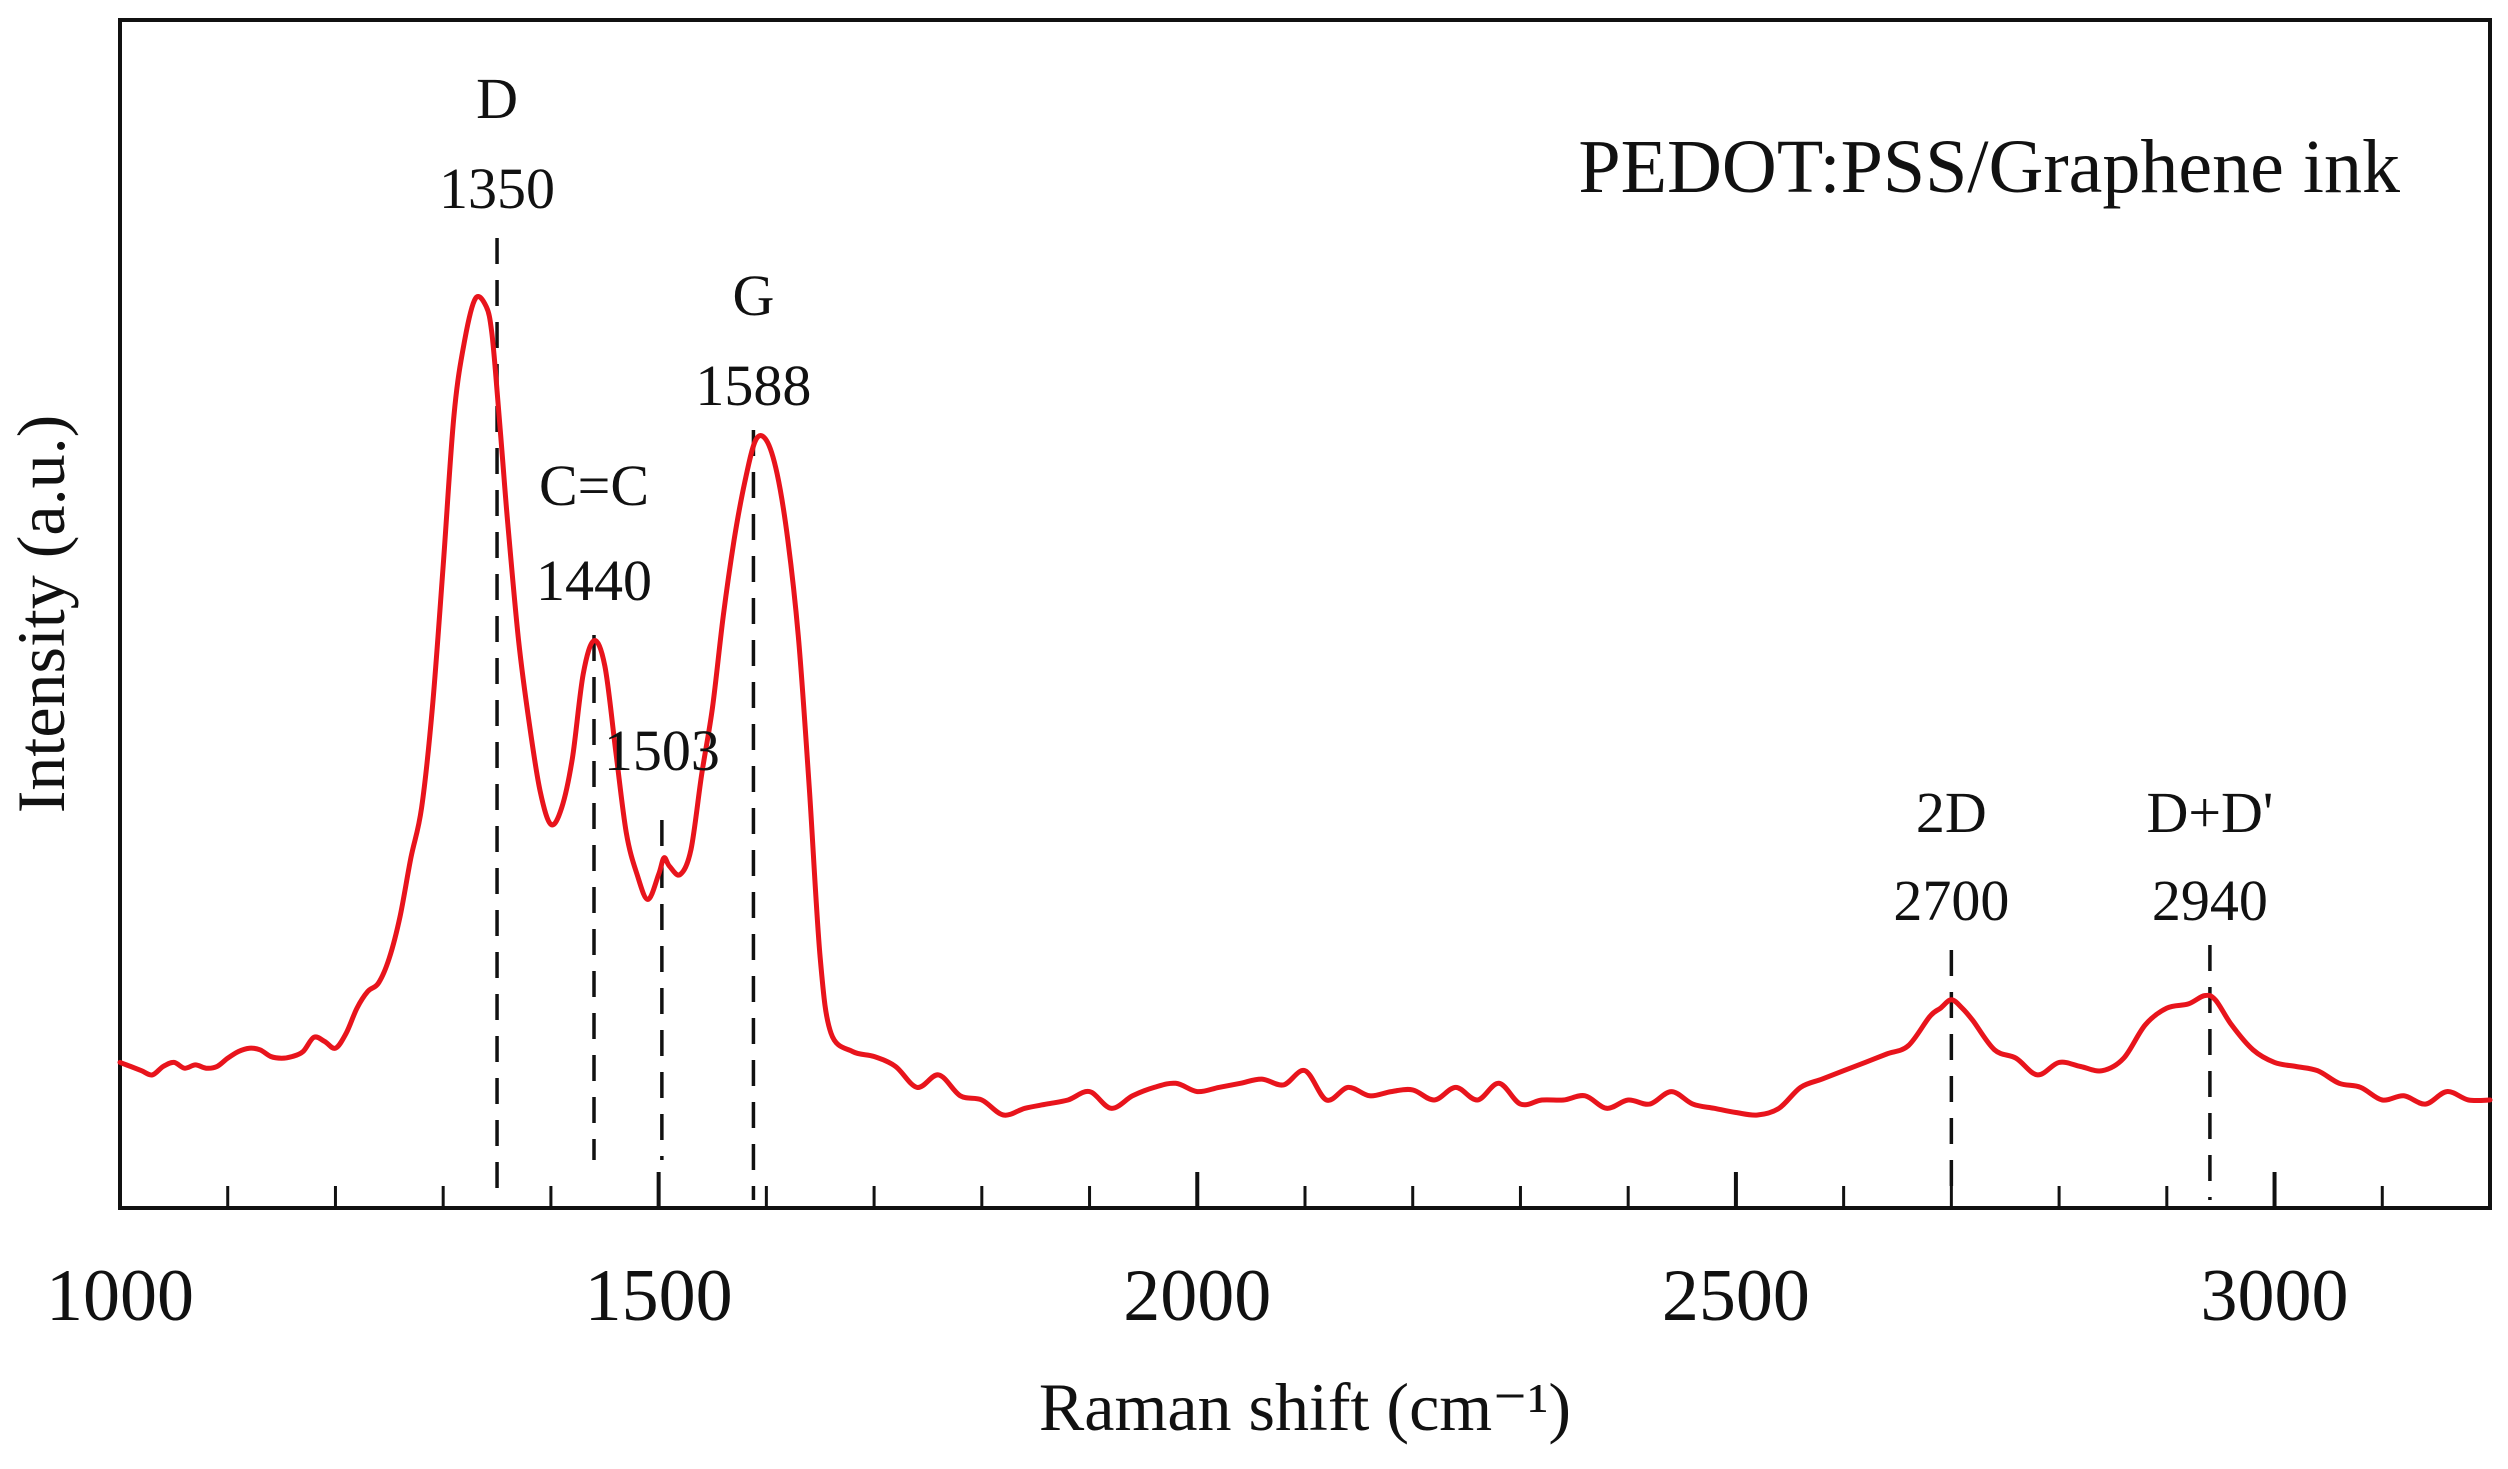  What do you see at coordinates (753, 385) in the screenshot?
I see `peak-value-label: 1588` at bounding box center [753, 385].